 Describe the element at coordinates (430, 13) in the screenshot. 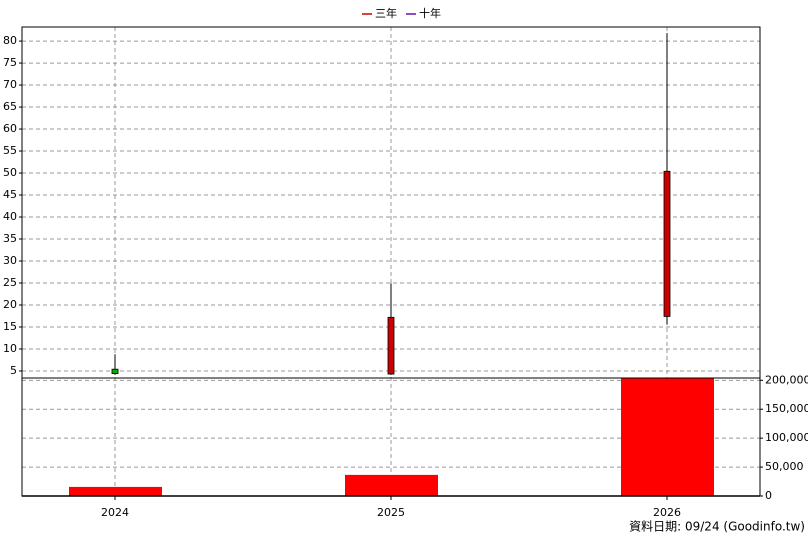

I see `legend-label: 十年` at that location.